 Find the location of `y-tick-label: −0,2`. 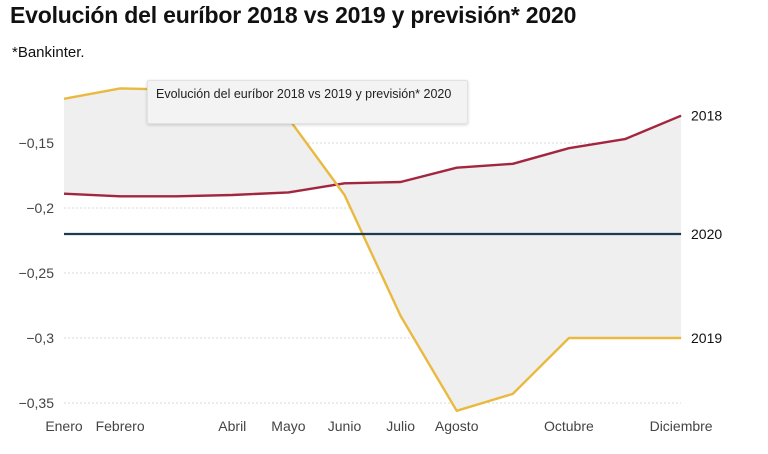

y-tick-label: −0,2 is located at coordinates (40, 208).